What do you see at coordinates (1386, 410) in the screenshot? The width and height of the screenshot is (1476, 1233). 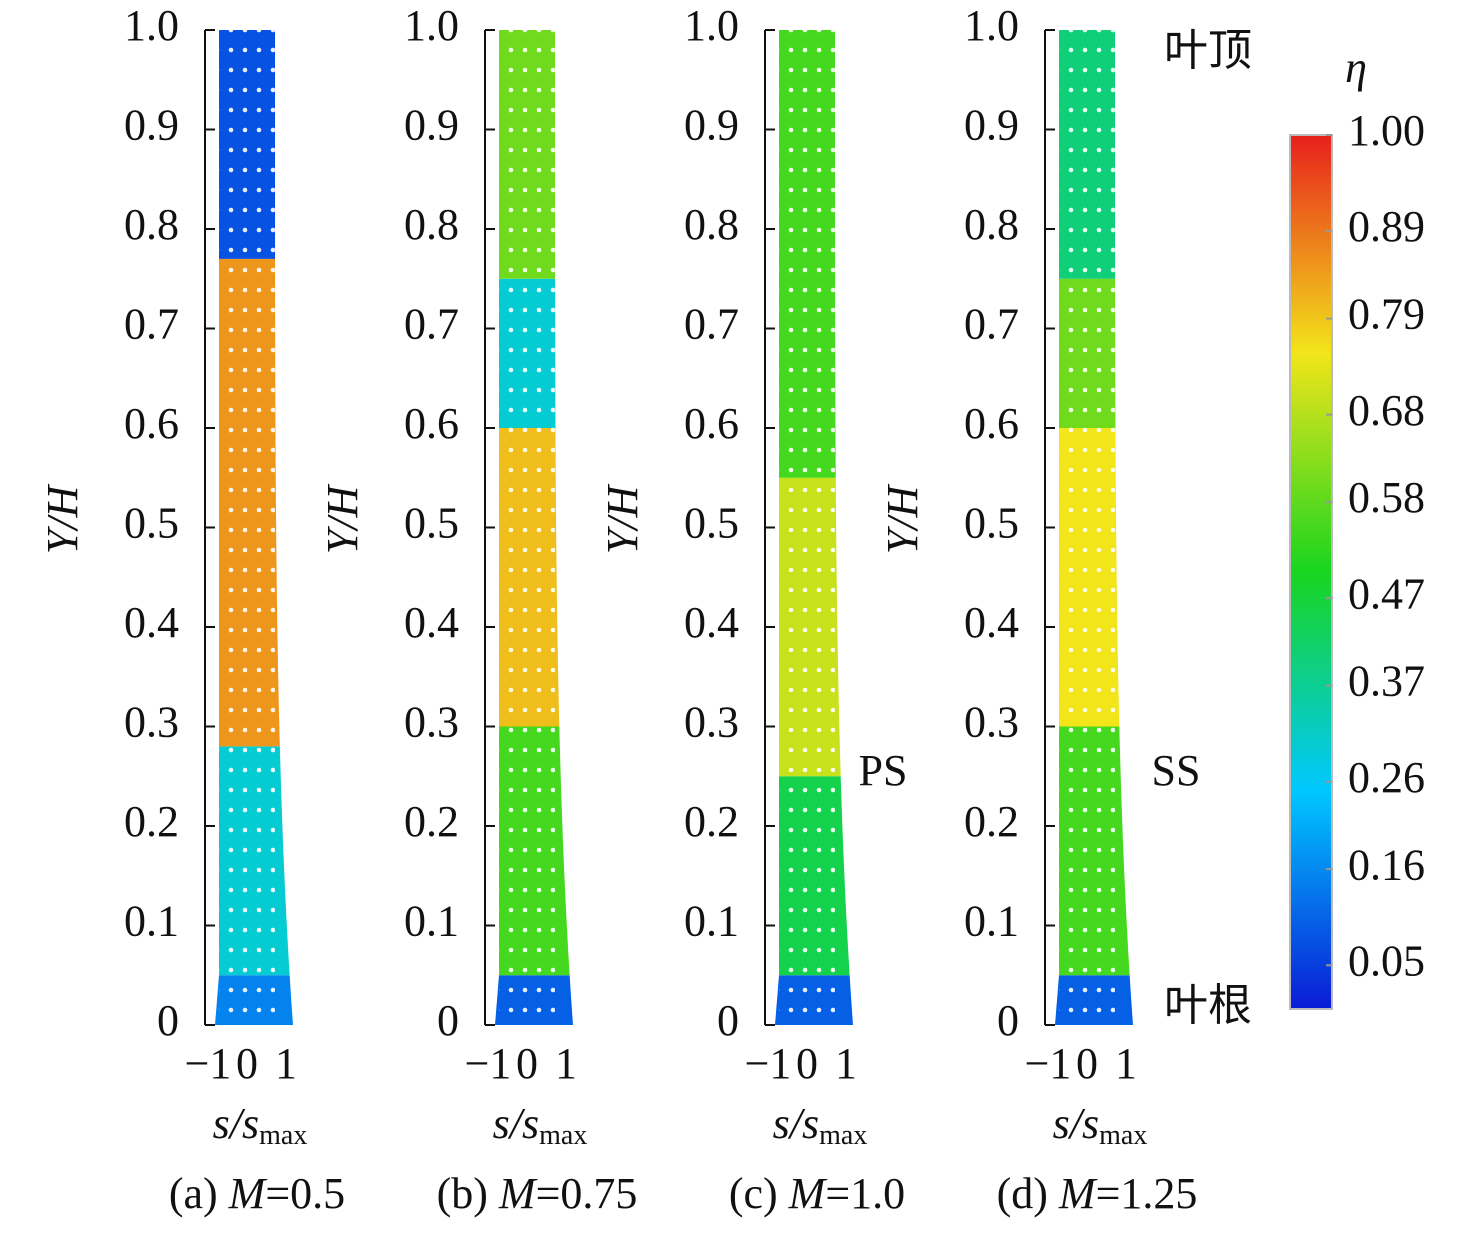 I see `colorbar-tick-label: 0.68` at bounding box center [1386, 410].